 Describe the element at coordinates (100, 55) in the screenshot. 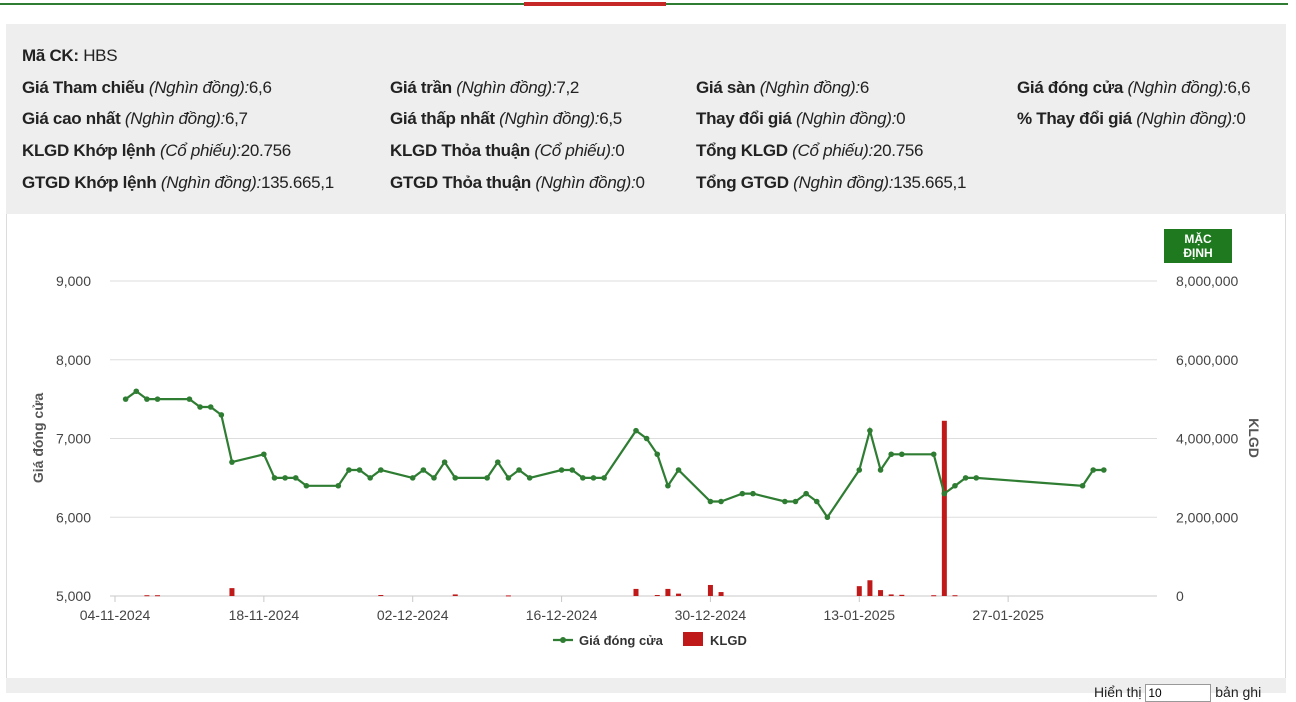

I see `stock-code-value: HBS` at that location.